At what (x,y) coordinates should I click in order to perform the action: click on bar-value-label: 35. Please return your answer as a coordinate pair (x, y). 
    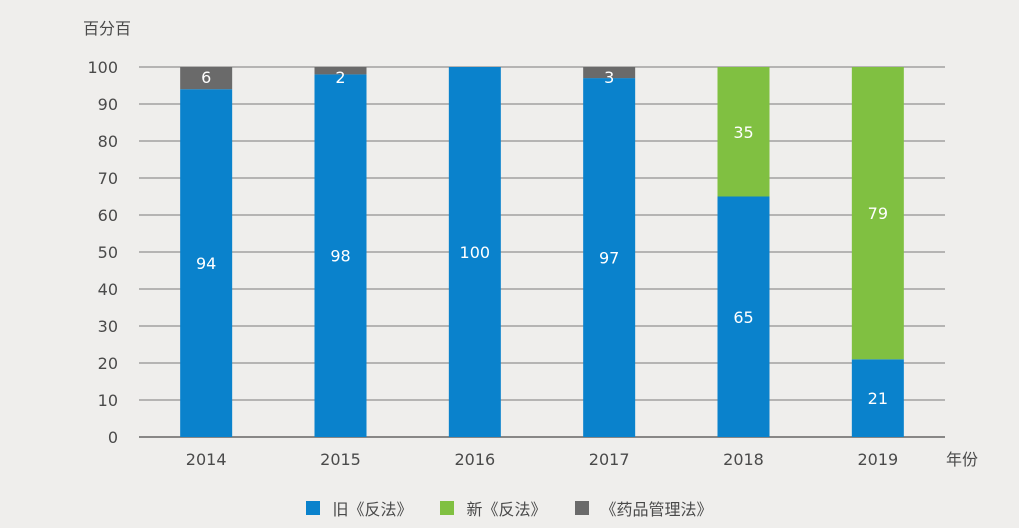
    Looking at the image, I should click on (743, 132).